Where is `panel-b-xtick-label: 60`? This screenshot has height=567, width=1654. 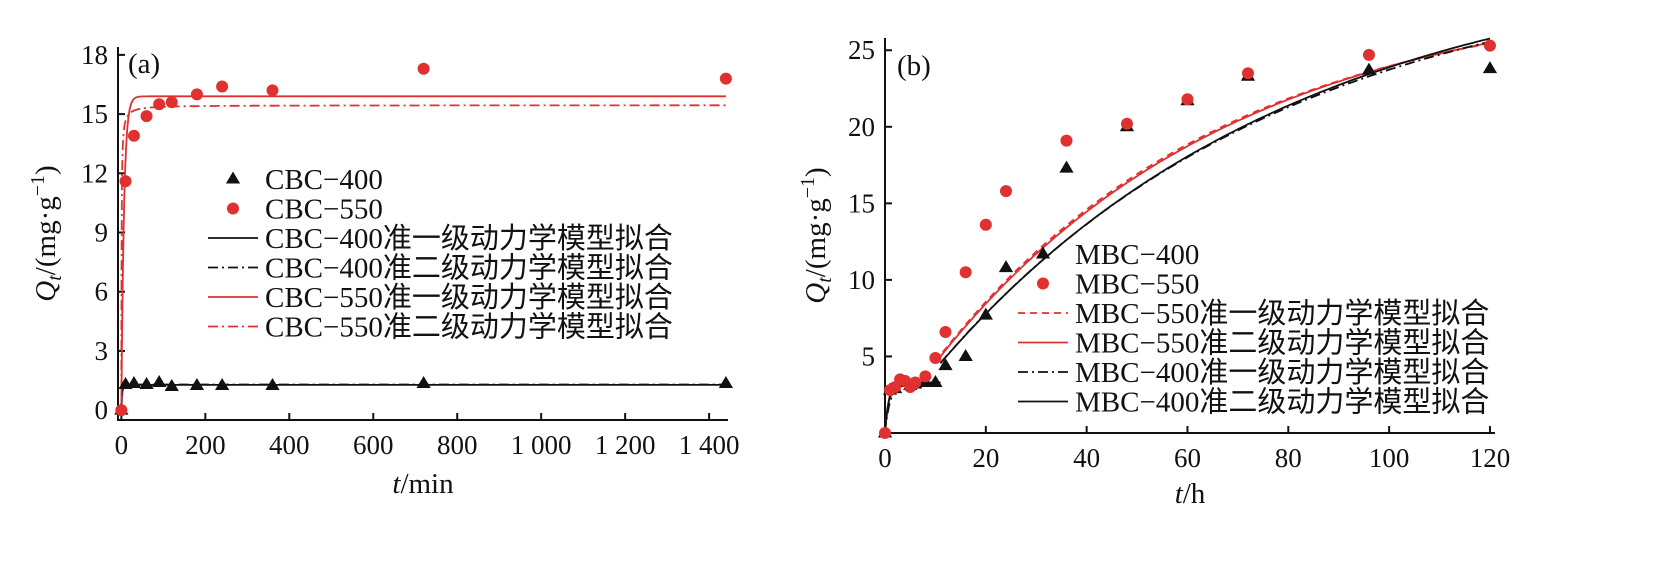
panel-b-xtick-label: 60 is located at coordinates (1187, 458).